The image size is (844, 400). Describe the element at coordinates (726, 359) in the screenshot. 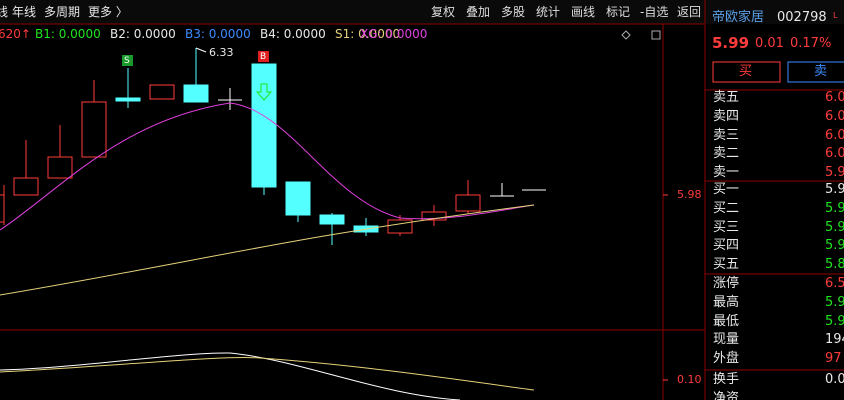

I see `book-label: 外盘` at that location.